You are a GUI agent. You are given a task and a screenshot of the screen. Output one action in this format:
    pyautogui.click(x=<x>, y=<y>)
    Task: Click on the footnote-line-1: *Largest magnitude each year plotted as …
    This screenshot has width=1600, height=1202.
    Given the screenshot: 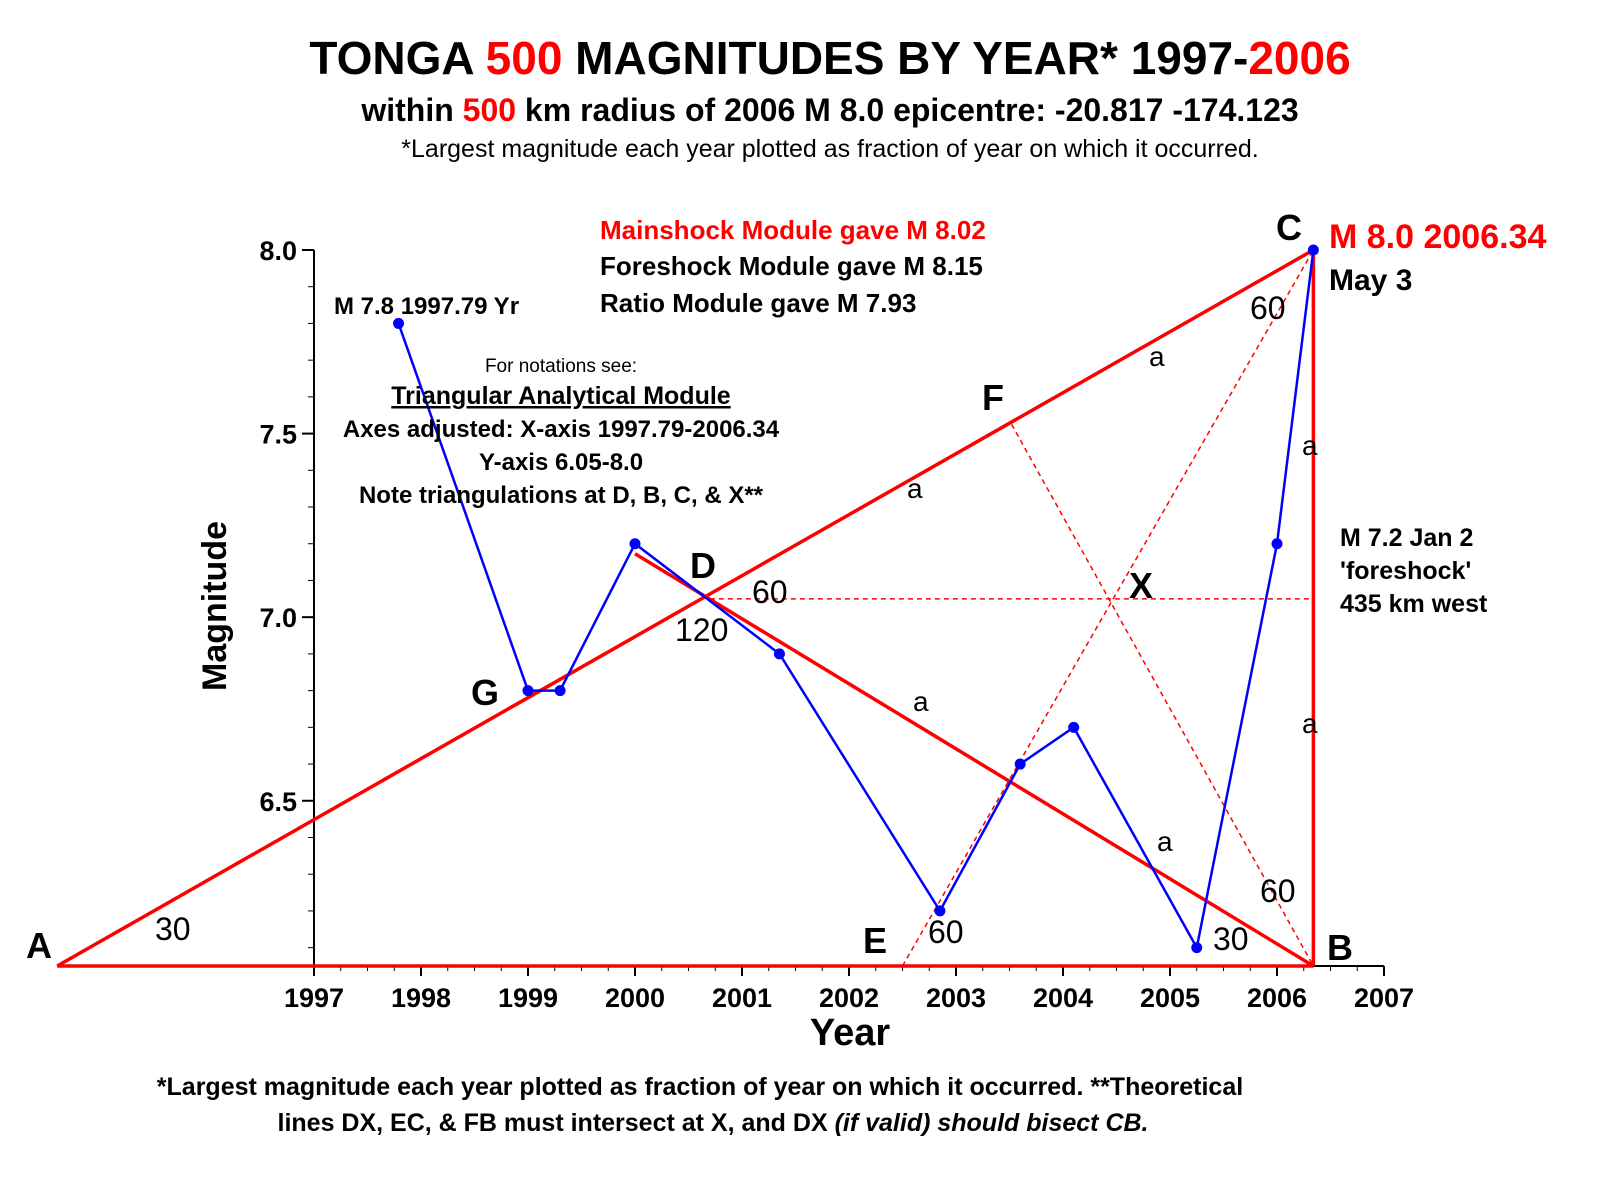 What is the action you would take?
    pyautogui.click(x=700, y=1087)
    